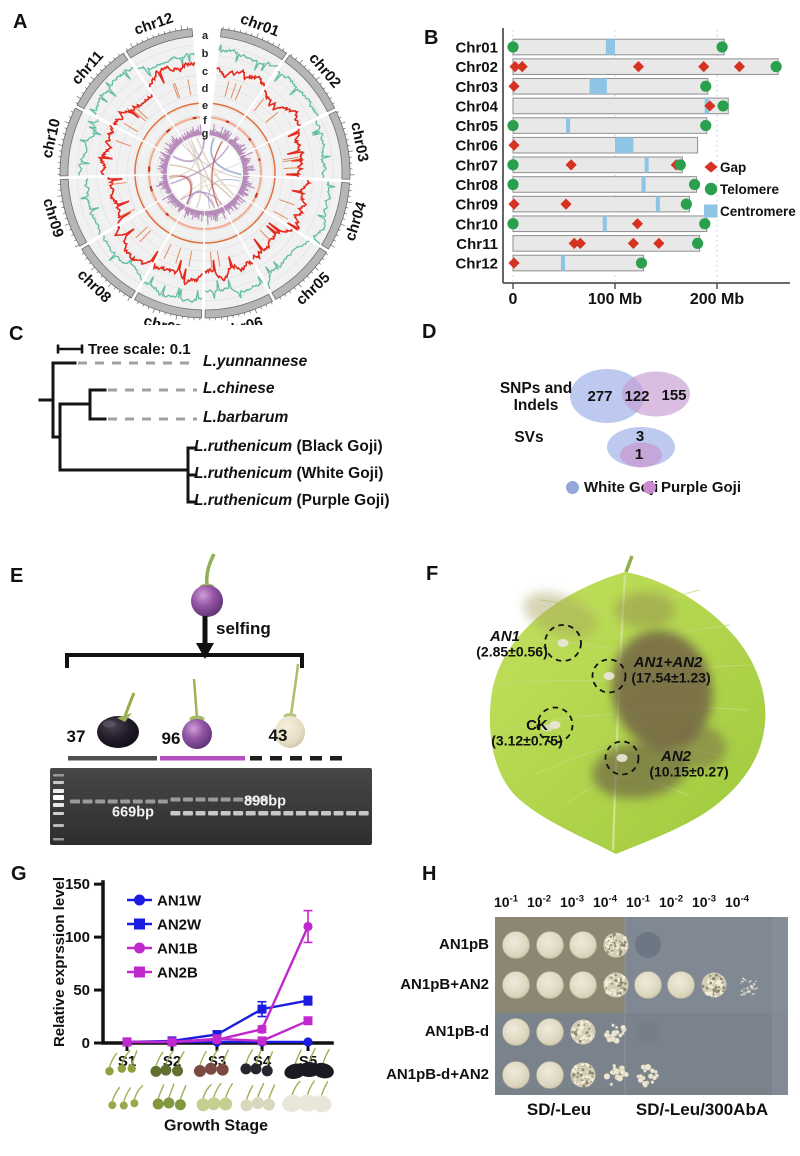  I want to click on panel-a-letter: A, so click(20, 22).